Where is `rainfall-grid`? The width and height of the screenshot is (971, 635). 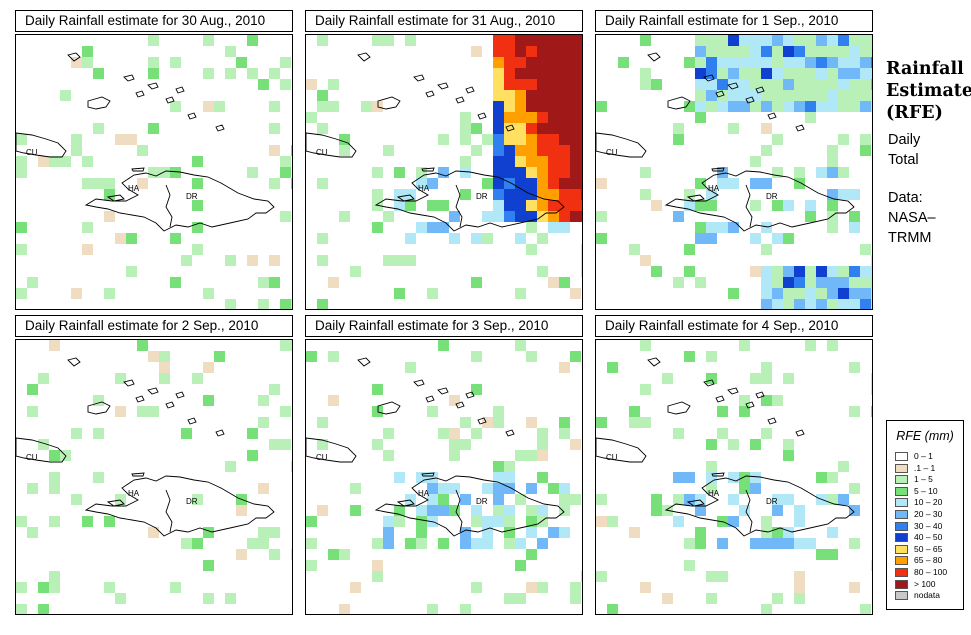 rainfall-grid is located at coordinates (734, 477).